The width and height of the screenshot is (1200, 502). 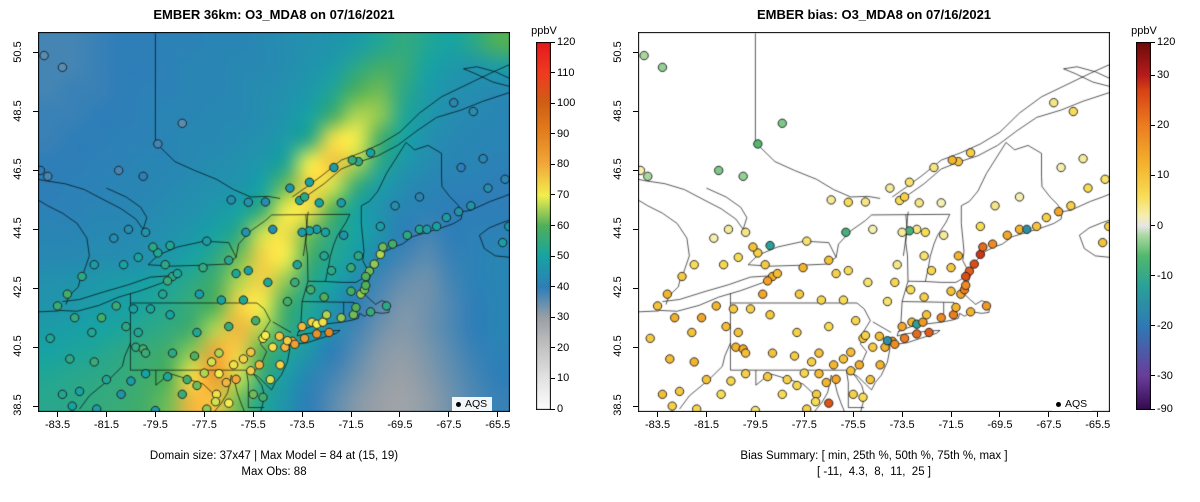 I want to click on colorbar-tick-label: -90, so click(x=1165, y=409).